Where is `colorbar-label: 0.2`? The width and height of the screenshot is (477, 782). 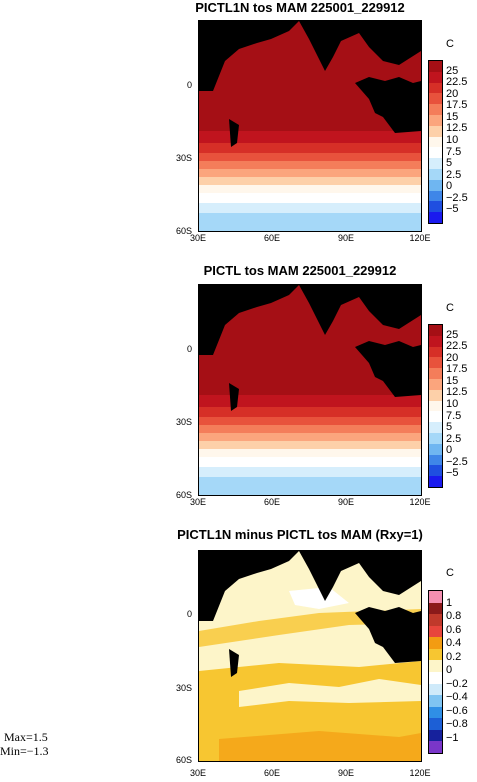 colorbar-label: 0.2 is located at coordinates (454, 656).